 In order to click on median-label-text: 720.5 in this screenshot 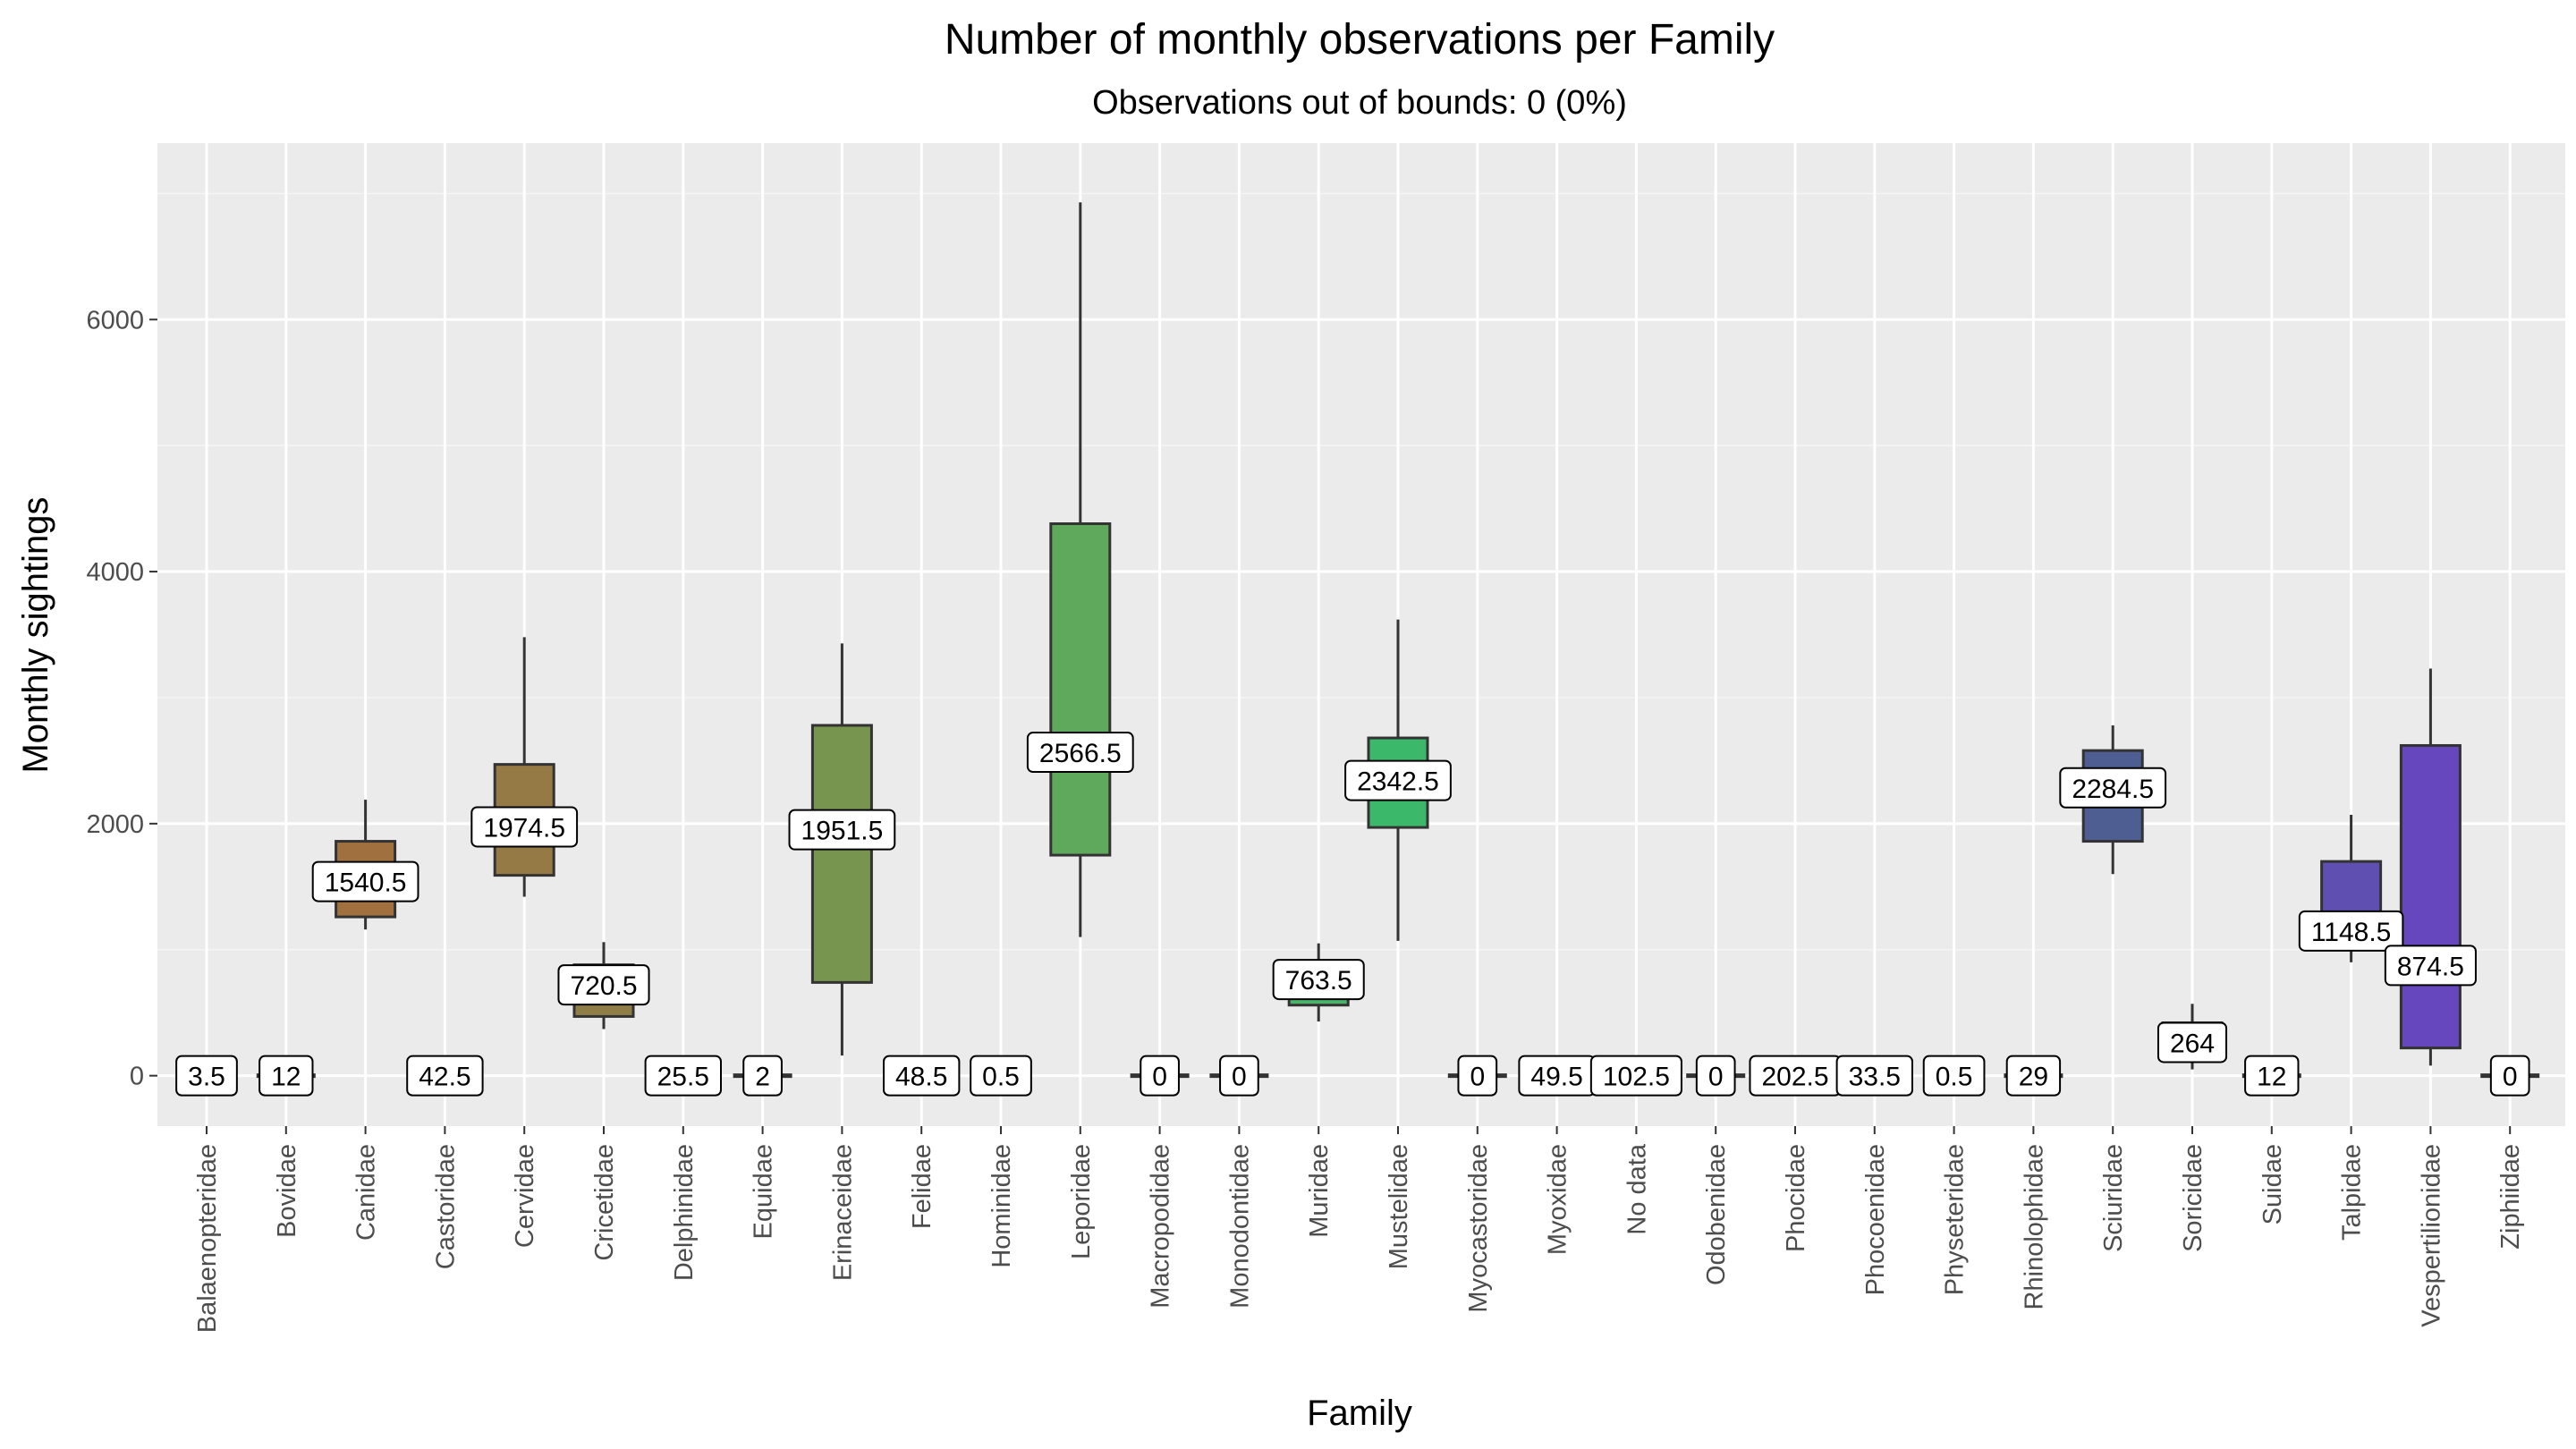, I will do `click(603, 986)`.